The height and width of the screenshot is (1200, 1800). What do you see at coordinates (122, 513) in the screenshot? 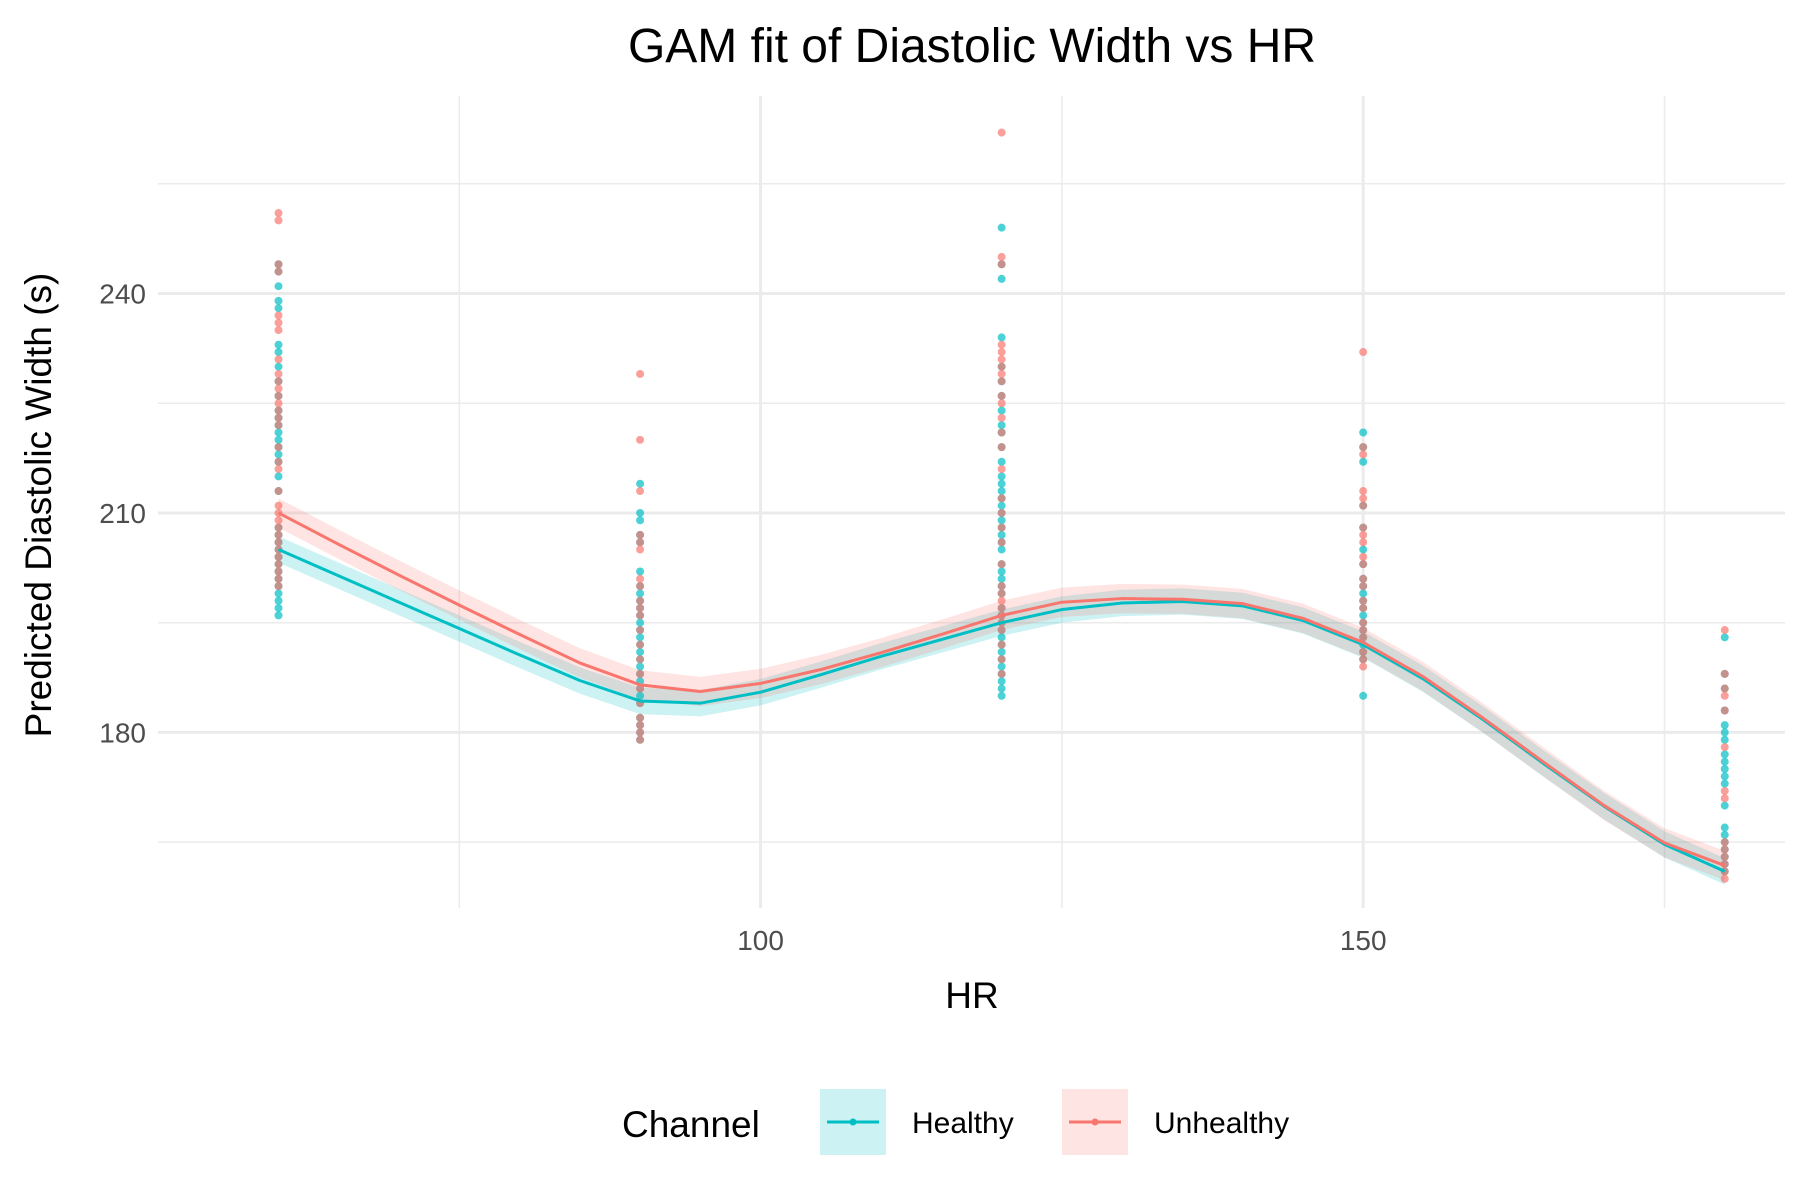
I see `y-tick-label: 210` at bounding box center [122, 513].